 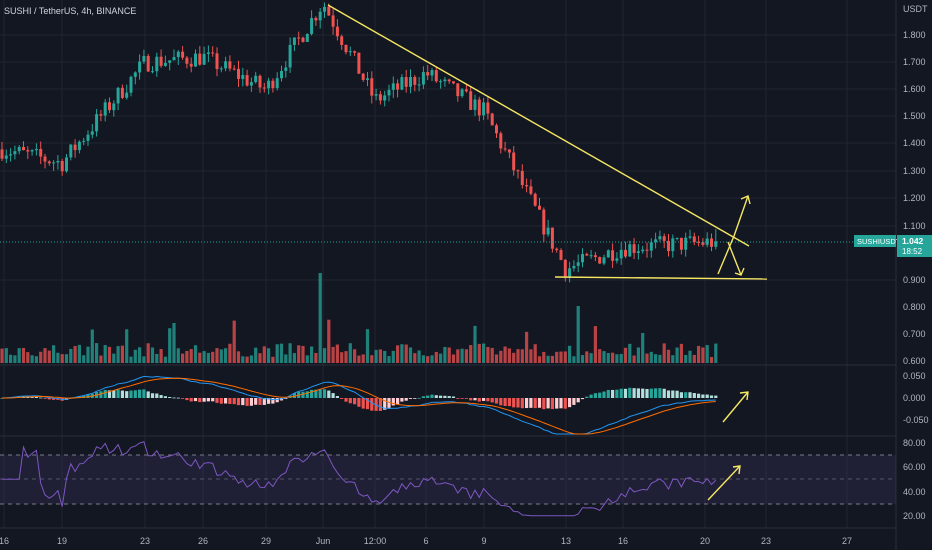 What do you see at coordinates (914, 467) in the screenshot?
I see `y-tick-label: 60.00` at bounding box center [914, 467].